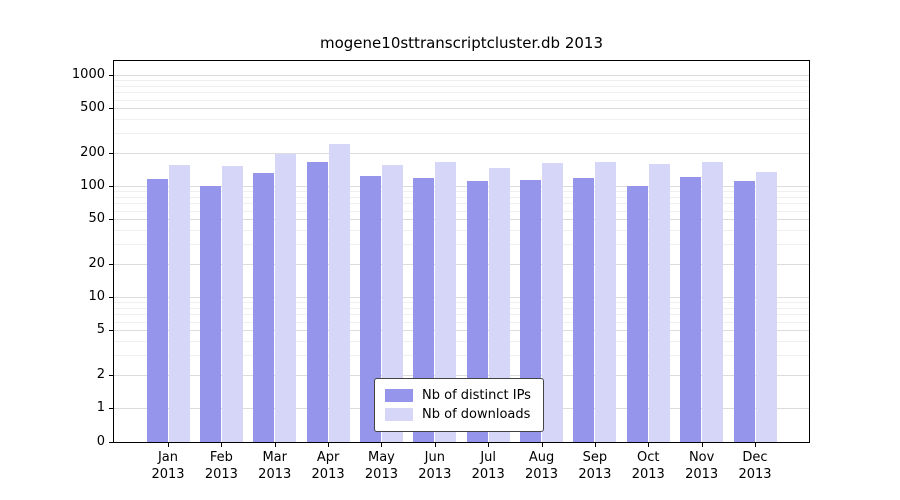 The width and height of the screenshot is (900, 500). What do you see at coordinates (458, 395) in the screenshot?
I see `legend-item-distinct-ips: Nb of distinct IPs` at bounding box center [458, 395].